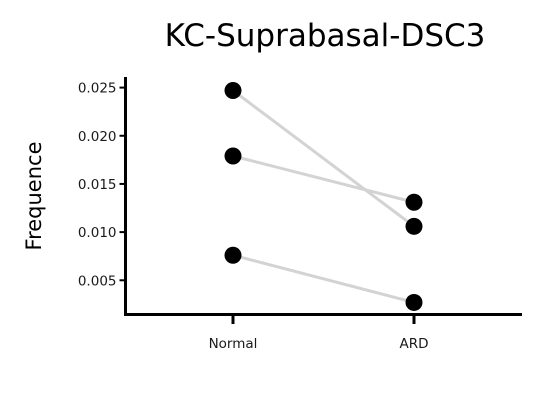  What do you see at coordinates (97, 281) in the screenshot?
I see `y-tick-label: 0.005` at bounding box center [97, 281].